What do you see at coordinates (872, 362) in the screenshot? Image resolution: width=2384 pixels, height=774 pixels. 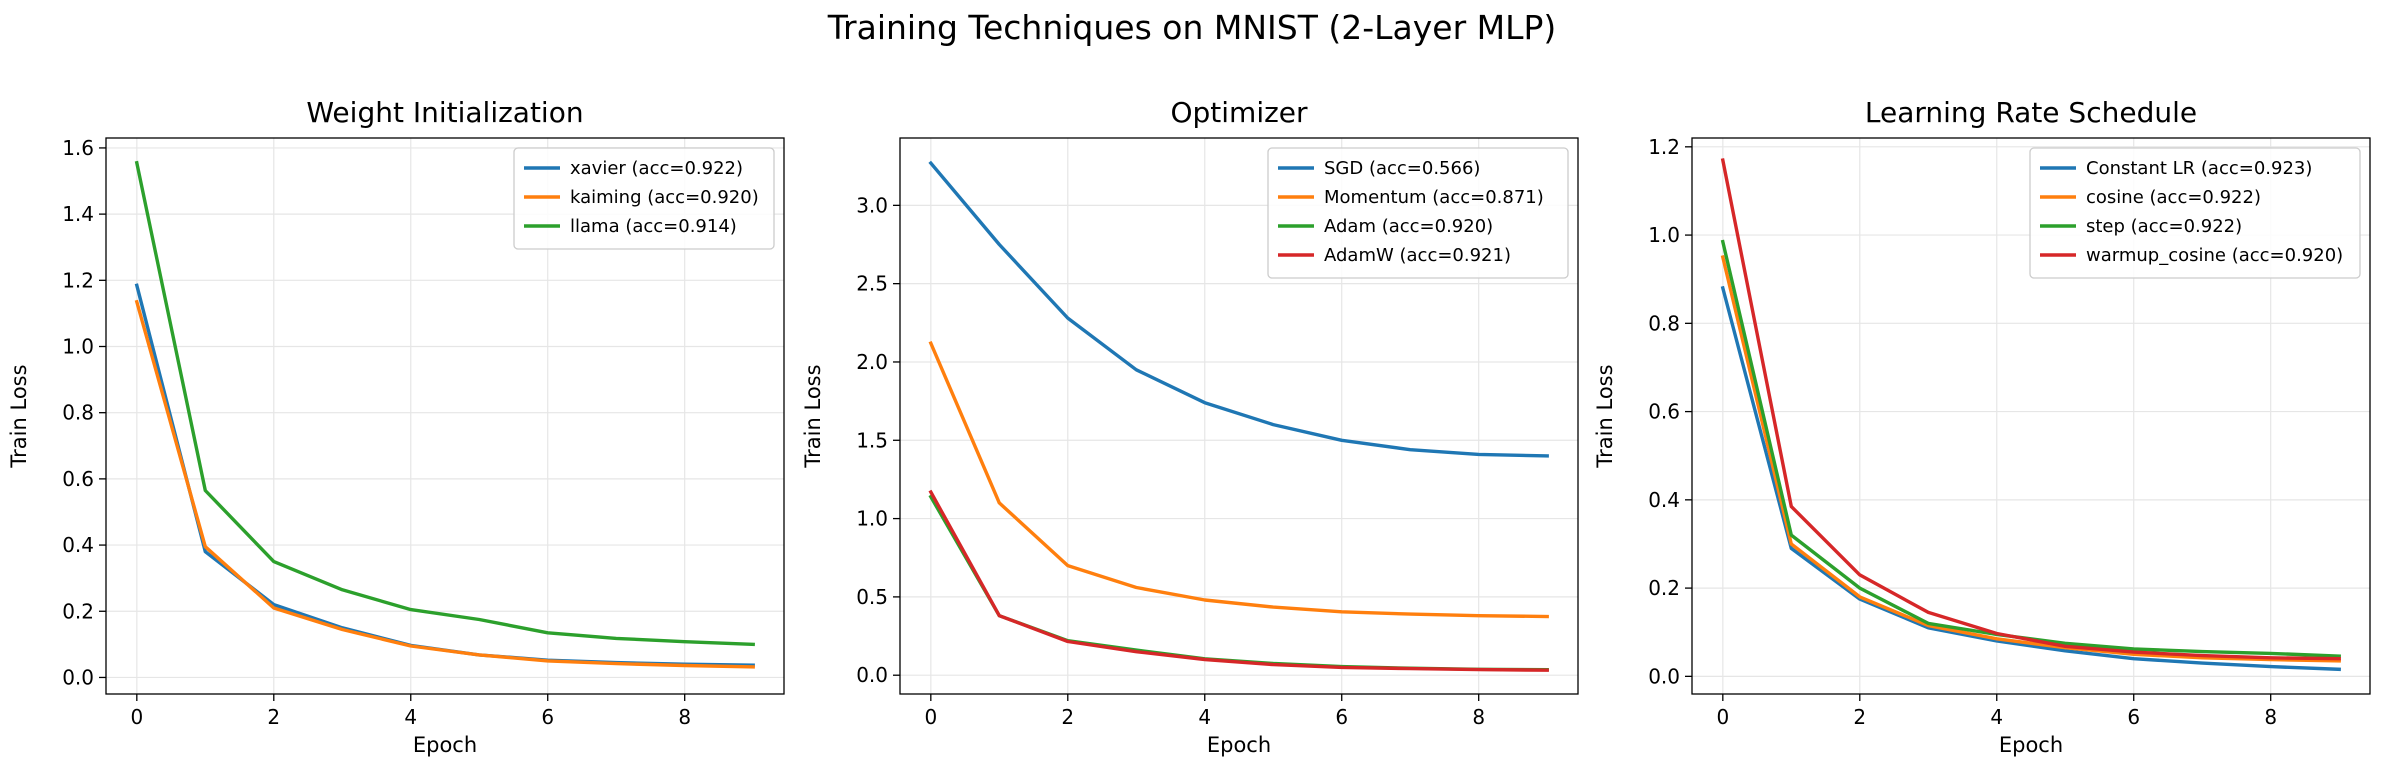 I see `y-tick-label: 2.0` at bounding box center [872, 362].